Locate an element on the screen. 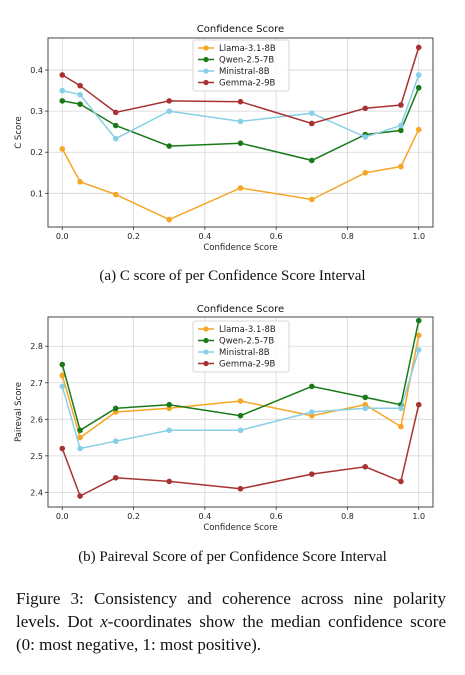 Image resolution: width=465 pixels, height=675 pixels. y-tick-label: 2.5 is located at coordinates (36, 456).